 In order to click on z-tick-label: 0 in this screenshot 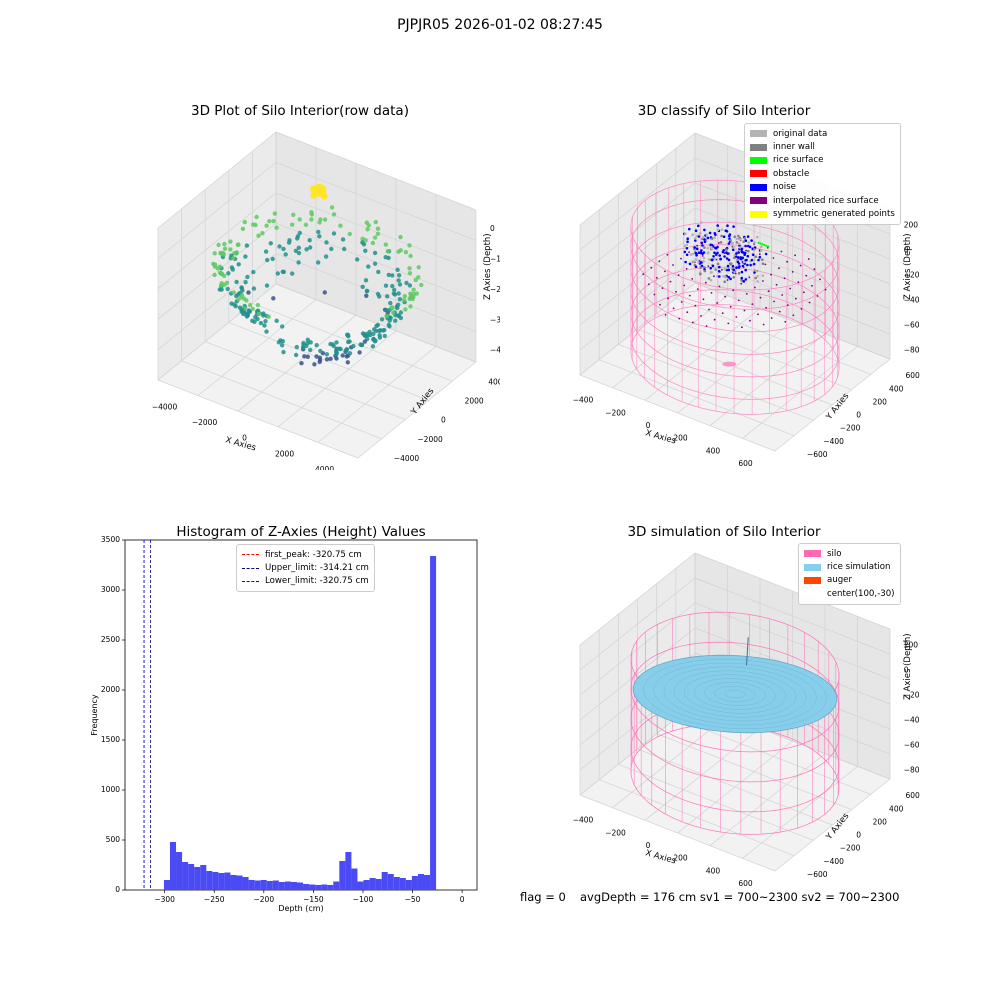, I will do `click(906, 669)`.